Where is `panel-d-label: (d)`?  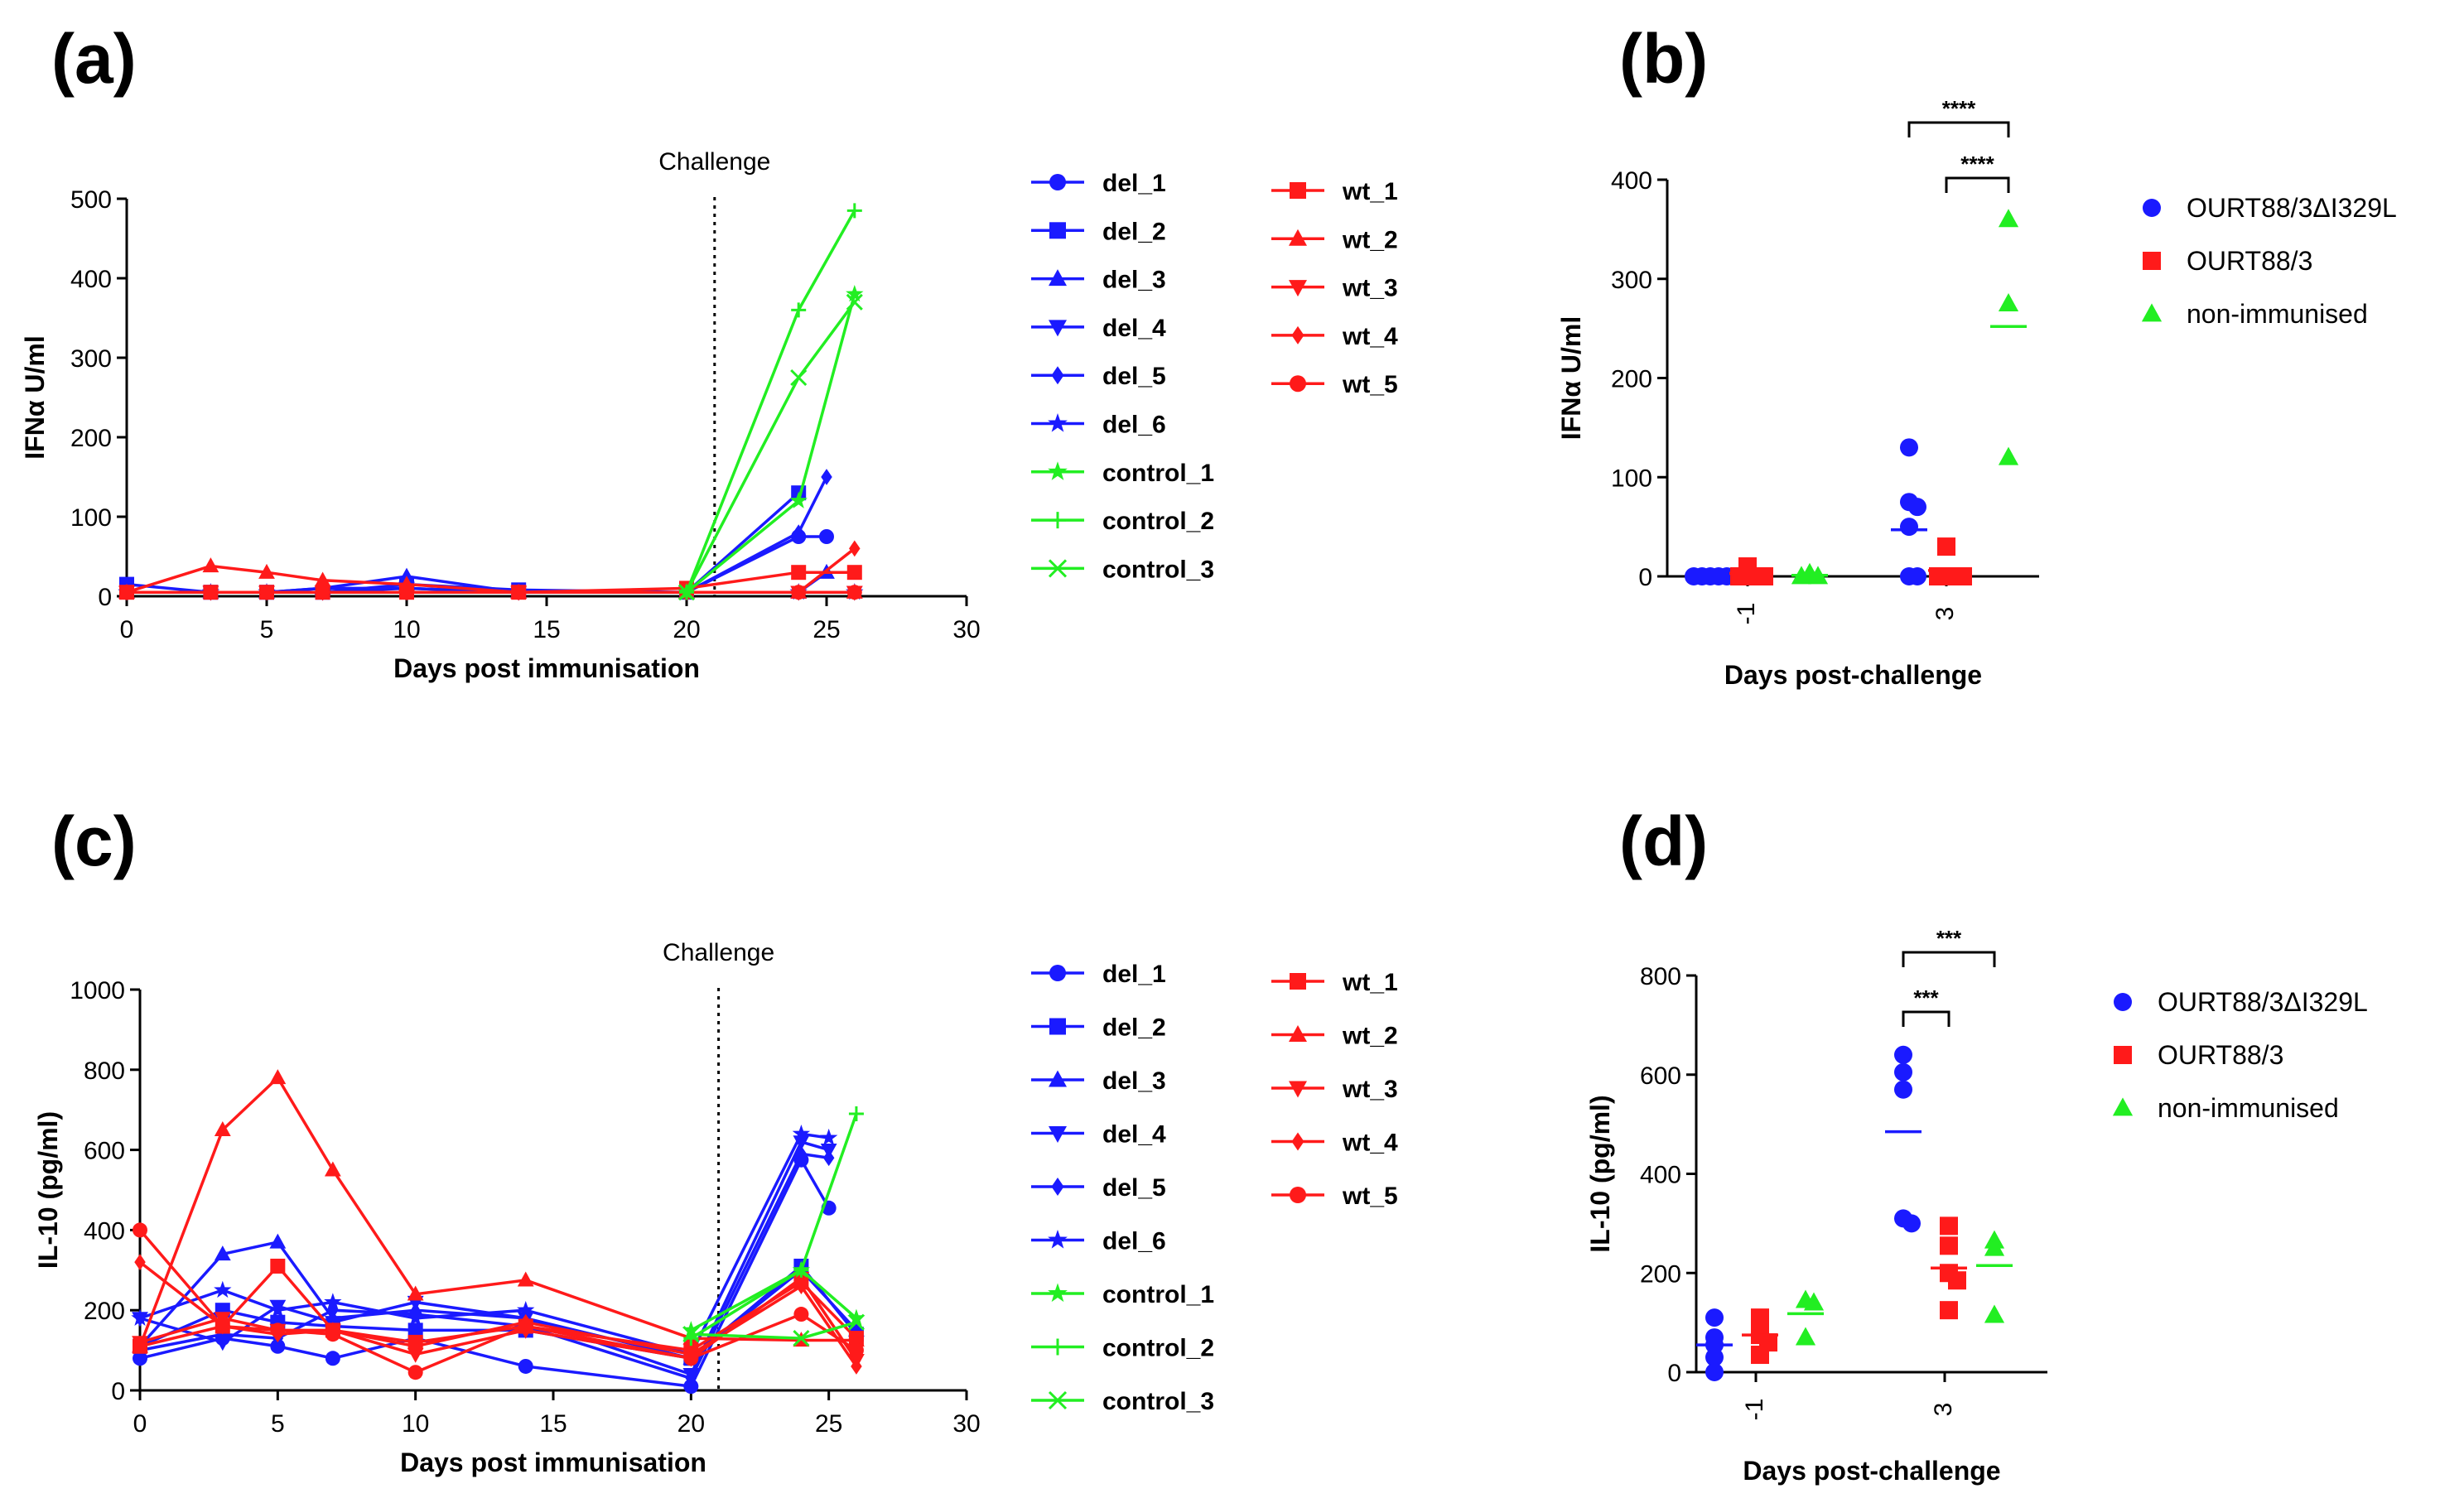
panel-d-label: (d) is located at coordinates (1663, 841).